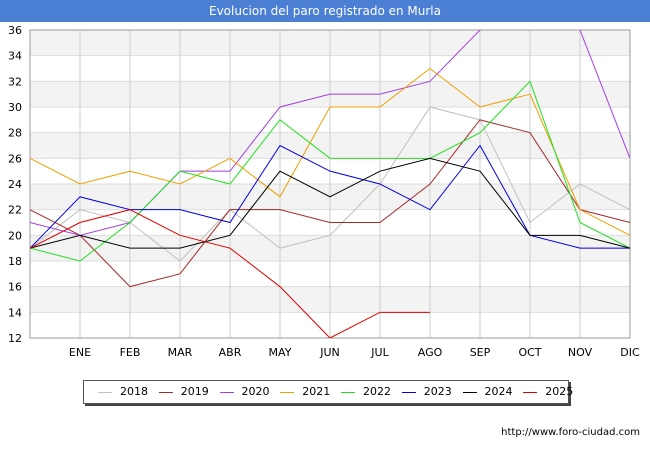 This screenshot has height=450, width=650. Describe the element at coordinates (15, 261) in the screenshot. I see `y-tick-label: 18` at that location.